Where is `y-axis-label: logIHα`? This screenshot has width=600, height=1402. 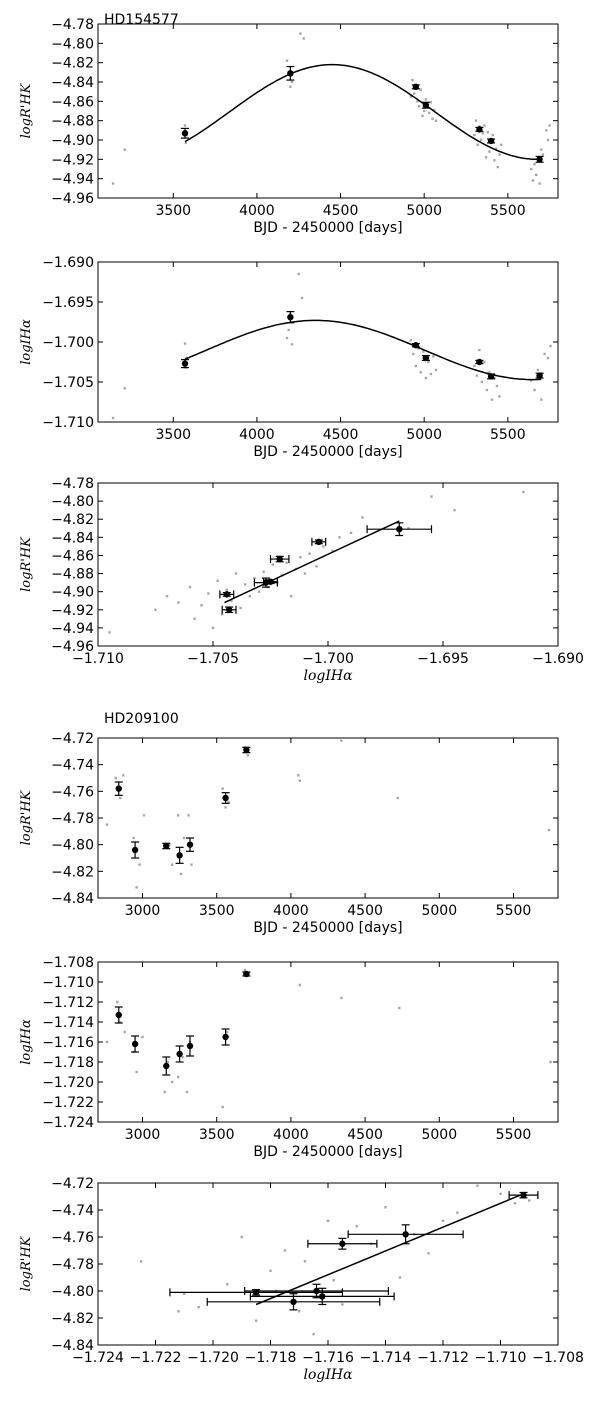
y-axis-label: logIHα is located at coordinates (26, 342).